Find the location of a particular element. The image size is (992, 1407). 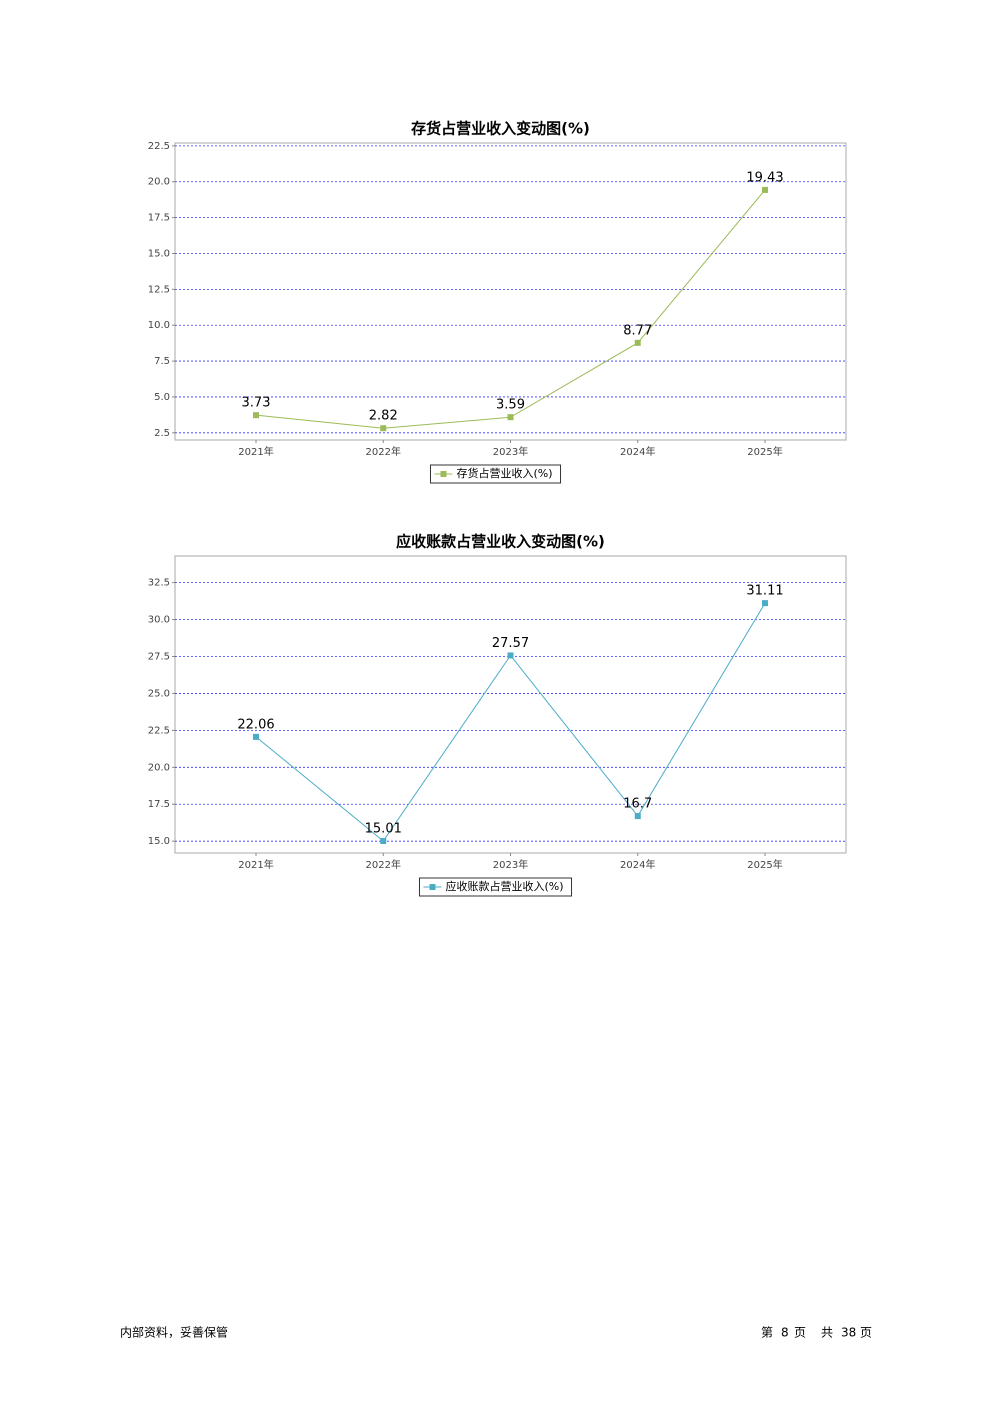

data-label: 27.57 is located at coordinates (510, 643).